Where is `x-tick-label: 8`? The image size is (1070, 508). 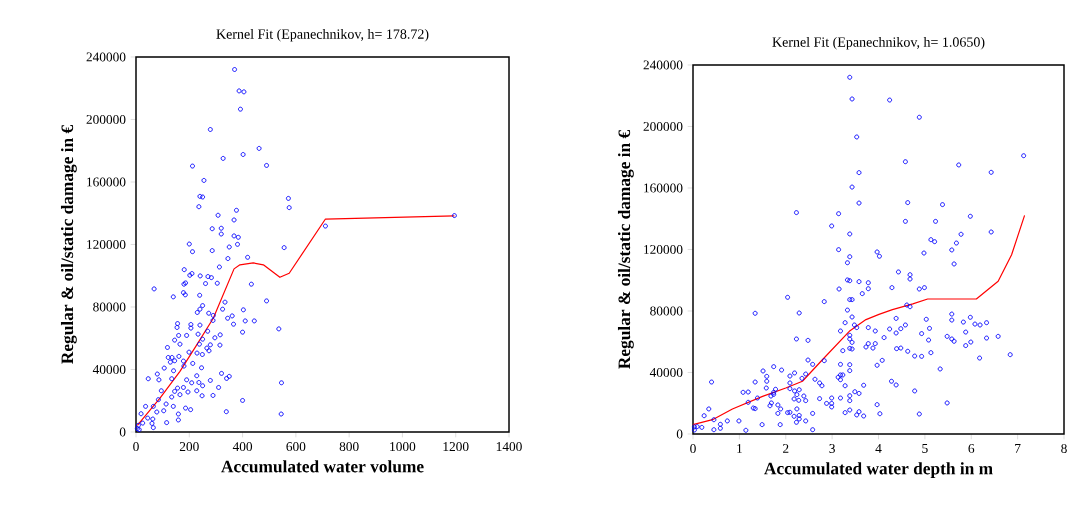
x-tick-label: 8 is located at coordinates (1064, 449).